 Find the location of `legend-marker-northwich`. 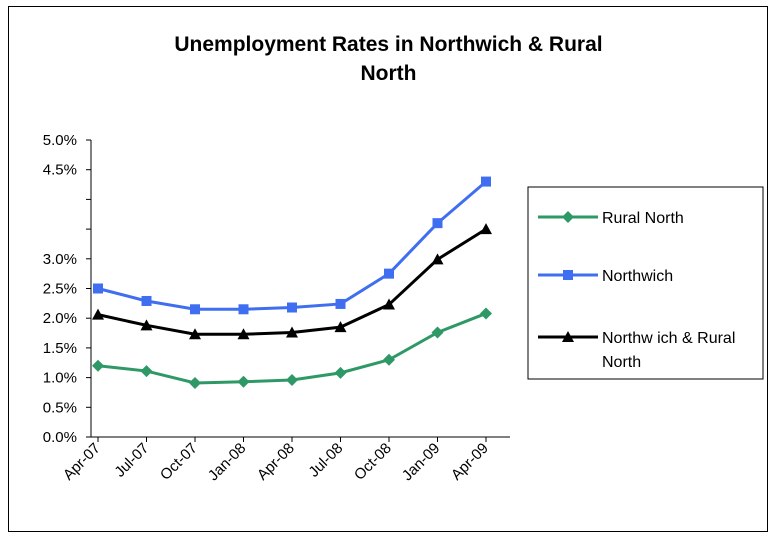

legend-marker-northwich is located at coordinates (568, 275).